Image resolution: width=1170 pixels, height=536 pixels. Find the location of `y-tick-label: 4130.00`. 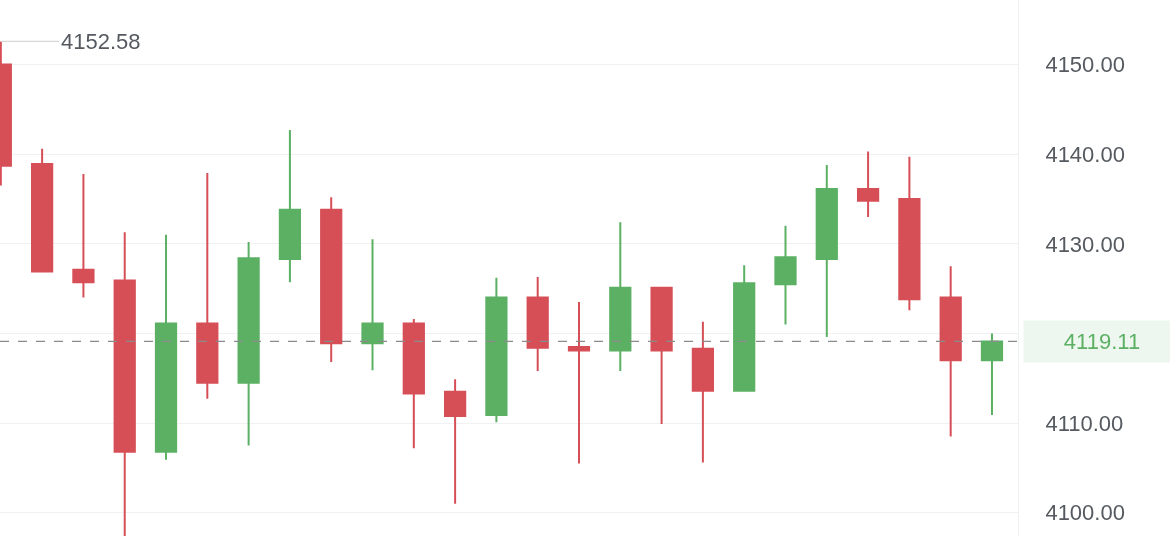

y-tick-label: 4130.00 is located at coordinates (1085, 244).